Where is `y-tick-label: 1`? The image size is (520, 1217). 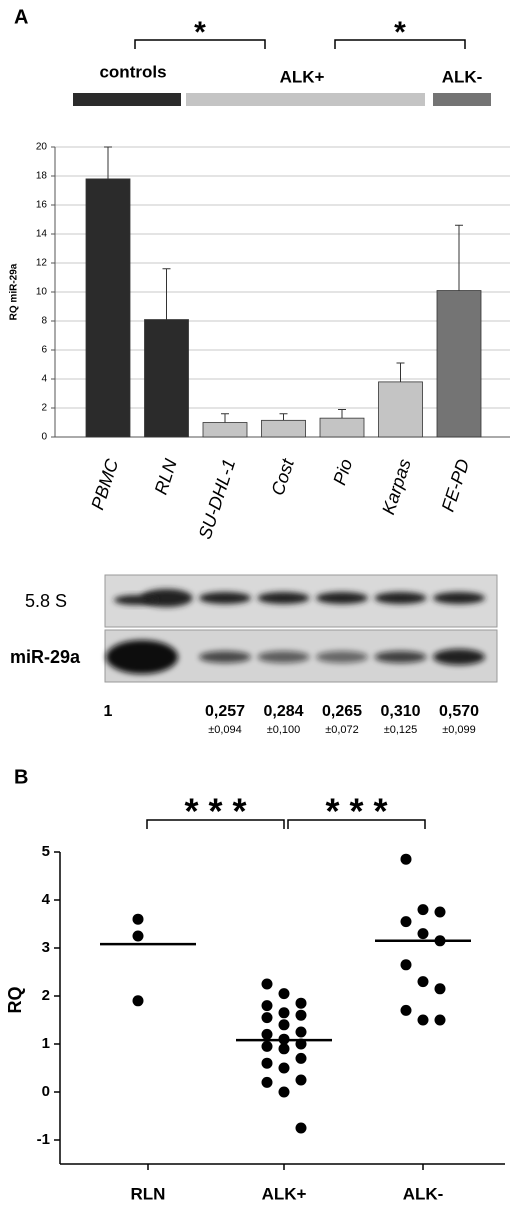
y-tick-label: 1 is located at coordinates (46, 1043).